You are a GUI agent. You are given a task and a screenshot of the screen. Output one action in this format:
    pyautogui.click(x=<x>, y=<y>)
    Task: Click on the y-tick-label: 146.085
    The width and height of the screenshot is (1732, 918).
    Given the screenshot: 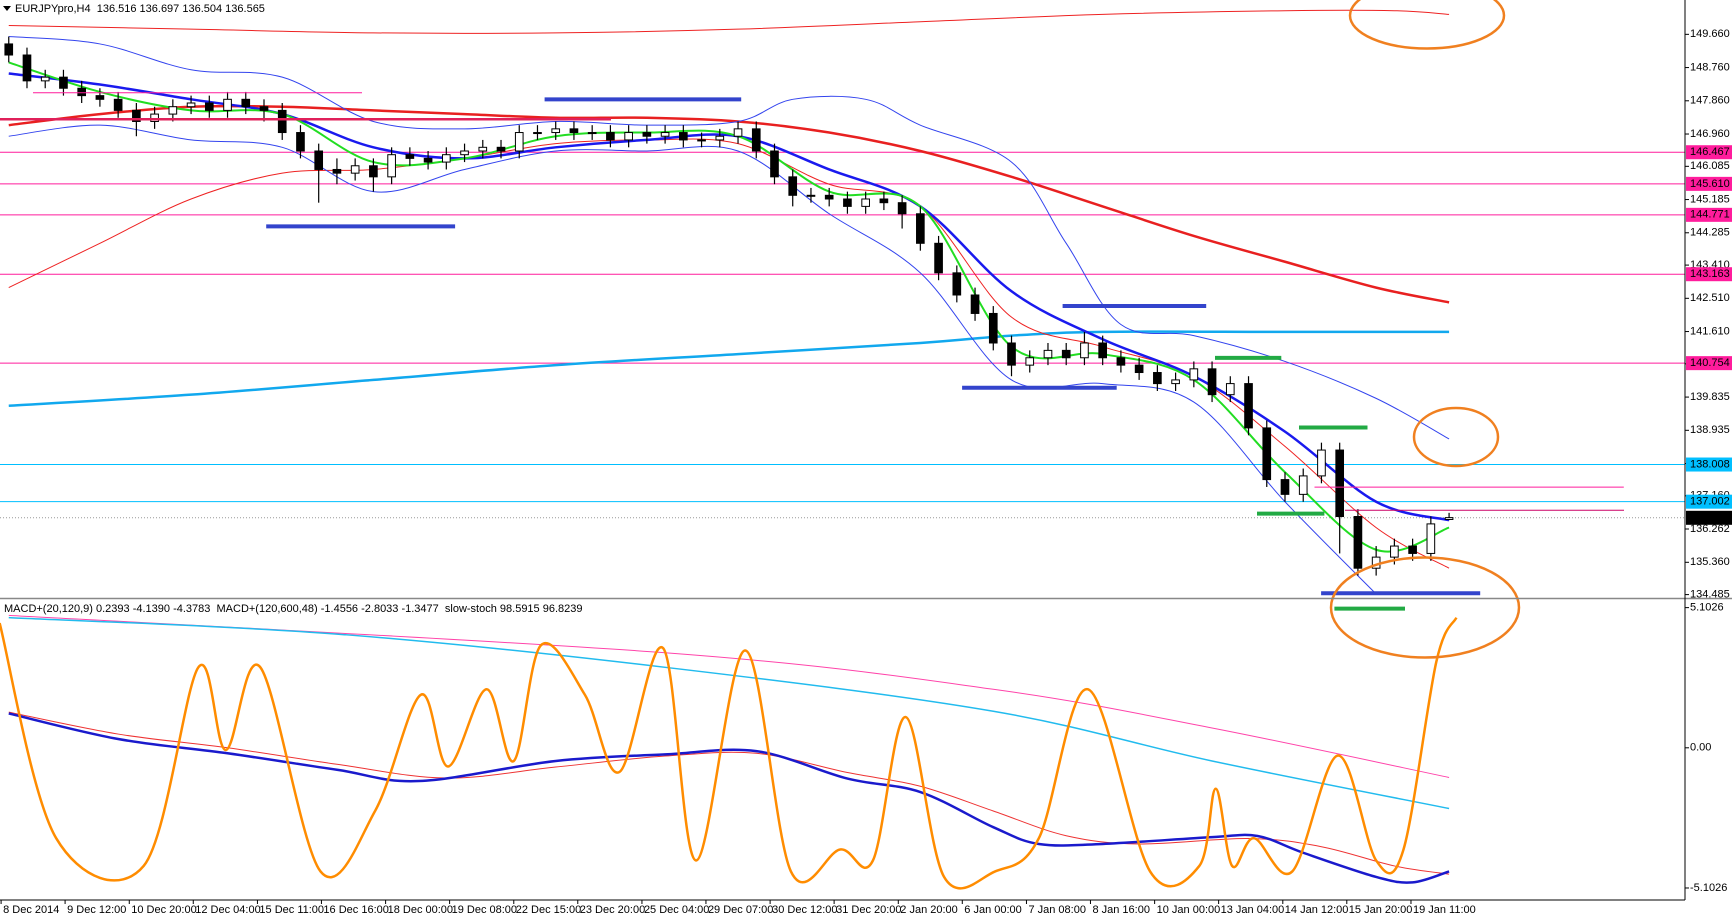 What is the action you would take?
    pyautogui.click(x=1710, y=166)
    